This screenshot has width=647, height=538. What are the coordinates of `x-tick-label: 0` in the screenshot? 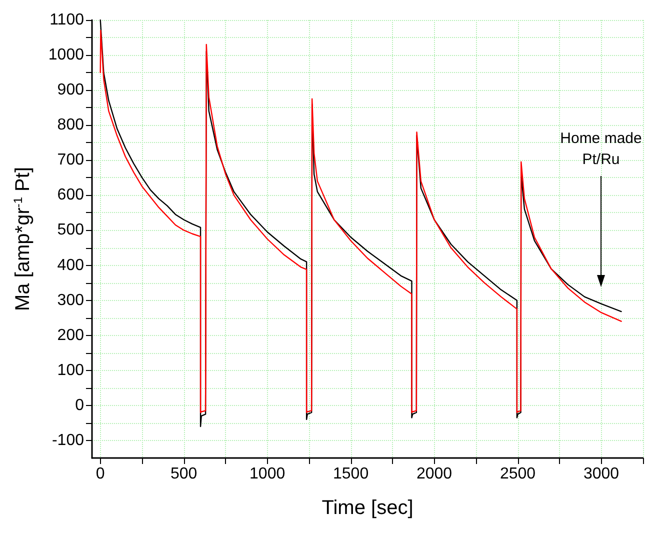 It's located at (100, 474).